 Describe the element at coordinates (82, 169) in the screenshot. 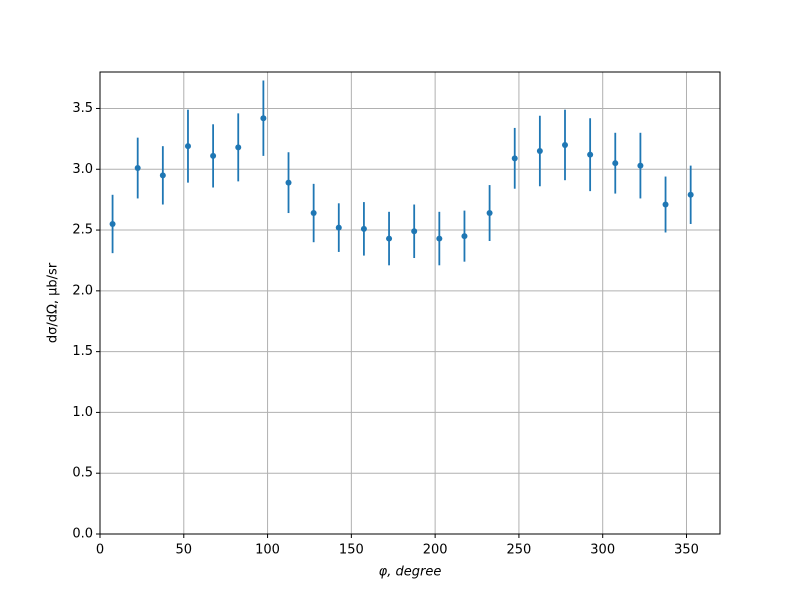

I see `y-tick-label: 3.0` at that location.